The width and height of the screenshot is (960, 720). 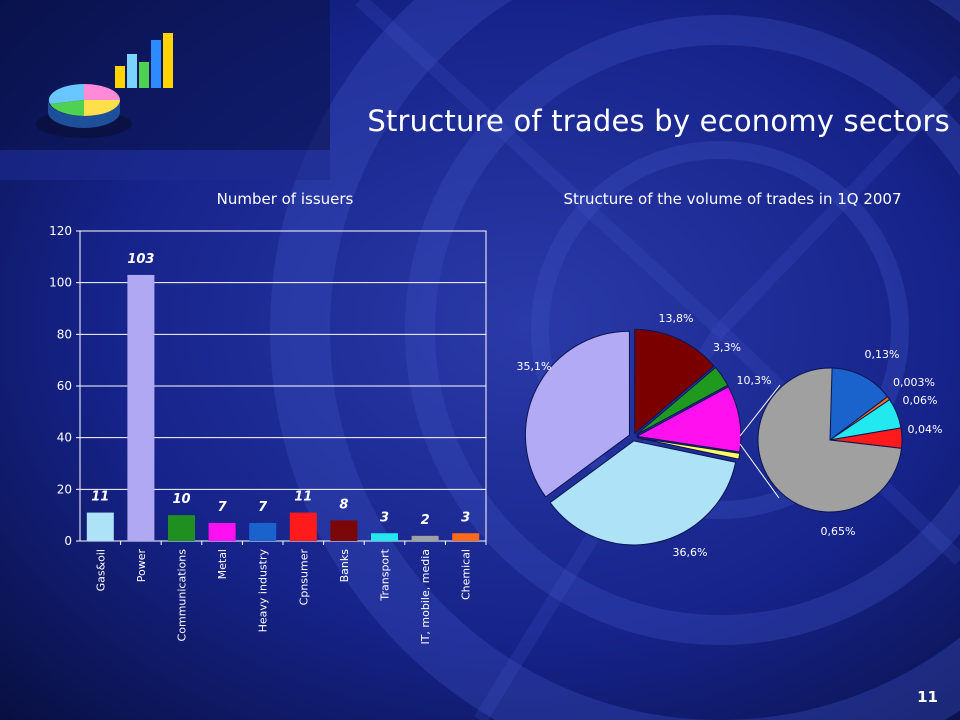 What do you see at coordinates (914, 382) in the screenshot?
I see `breakout-pie-label: 0,003%` at bounding box center [914, 382].